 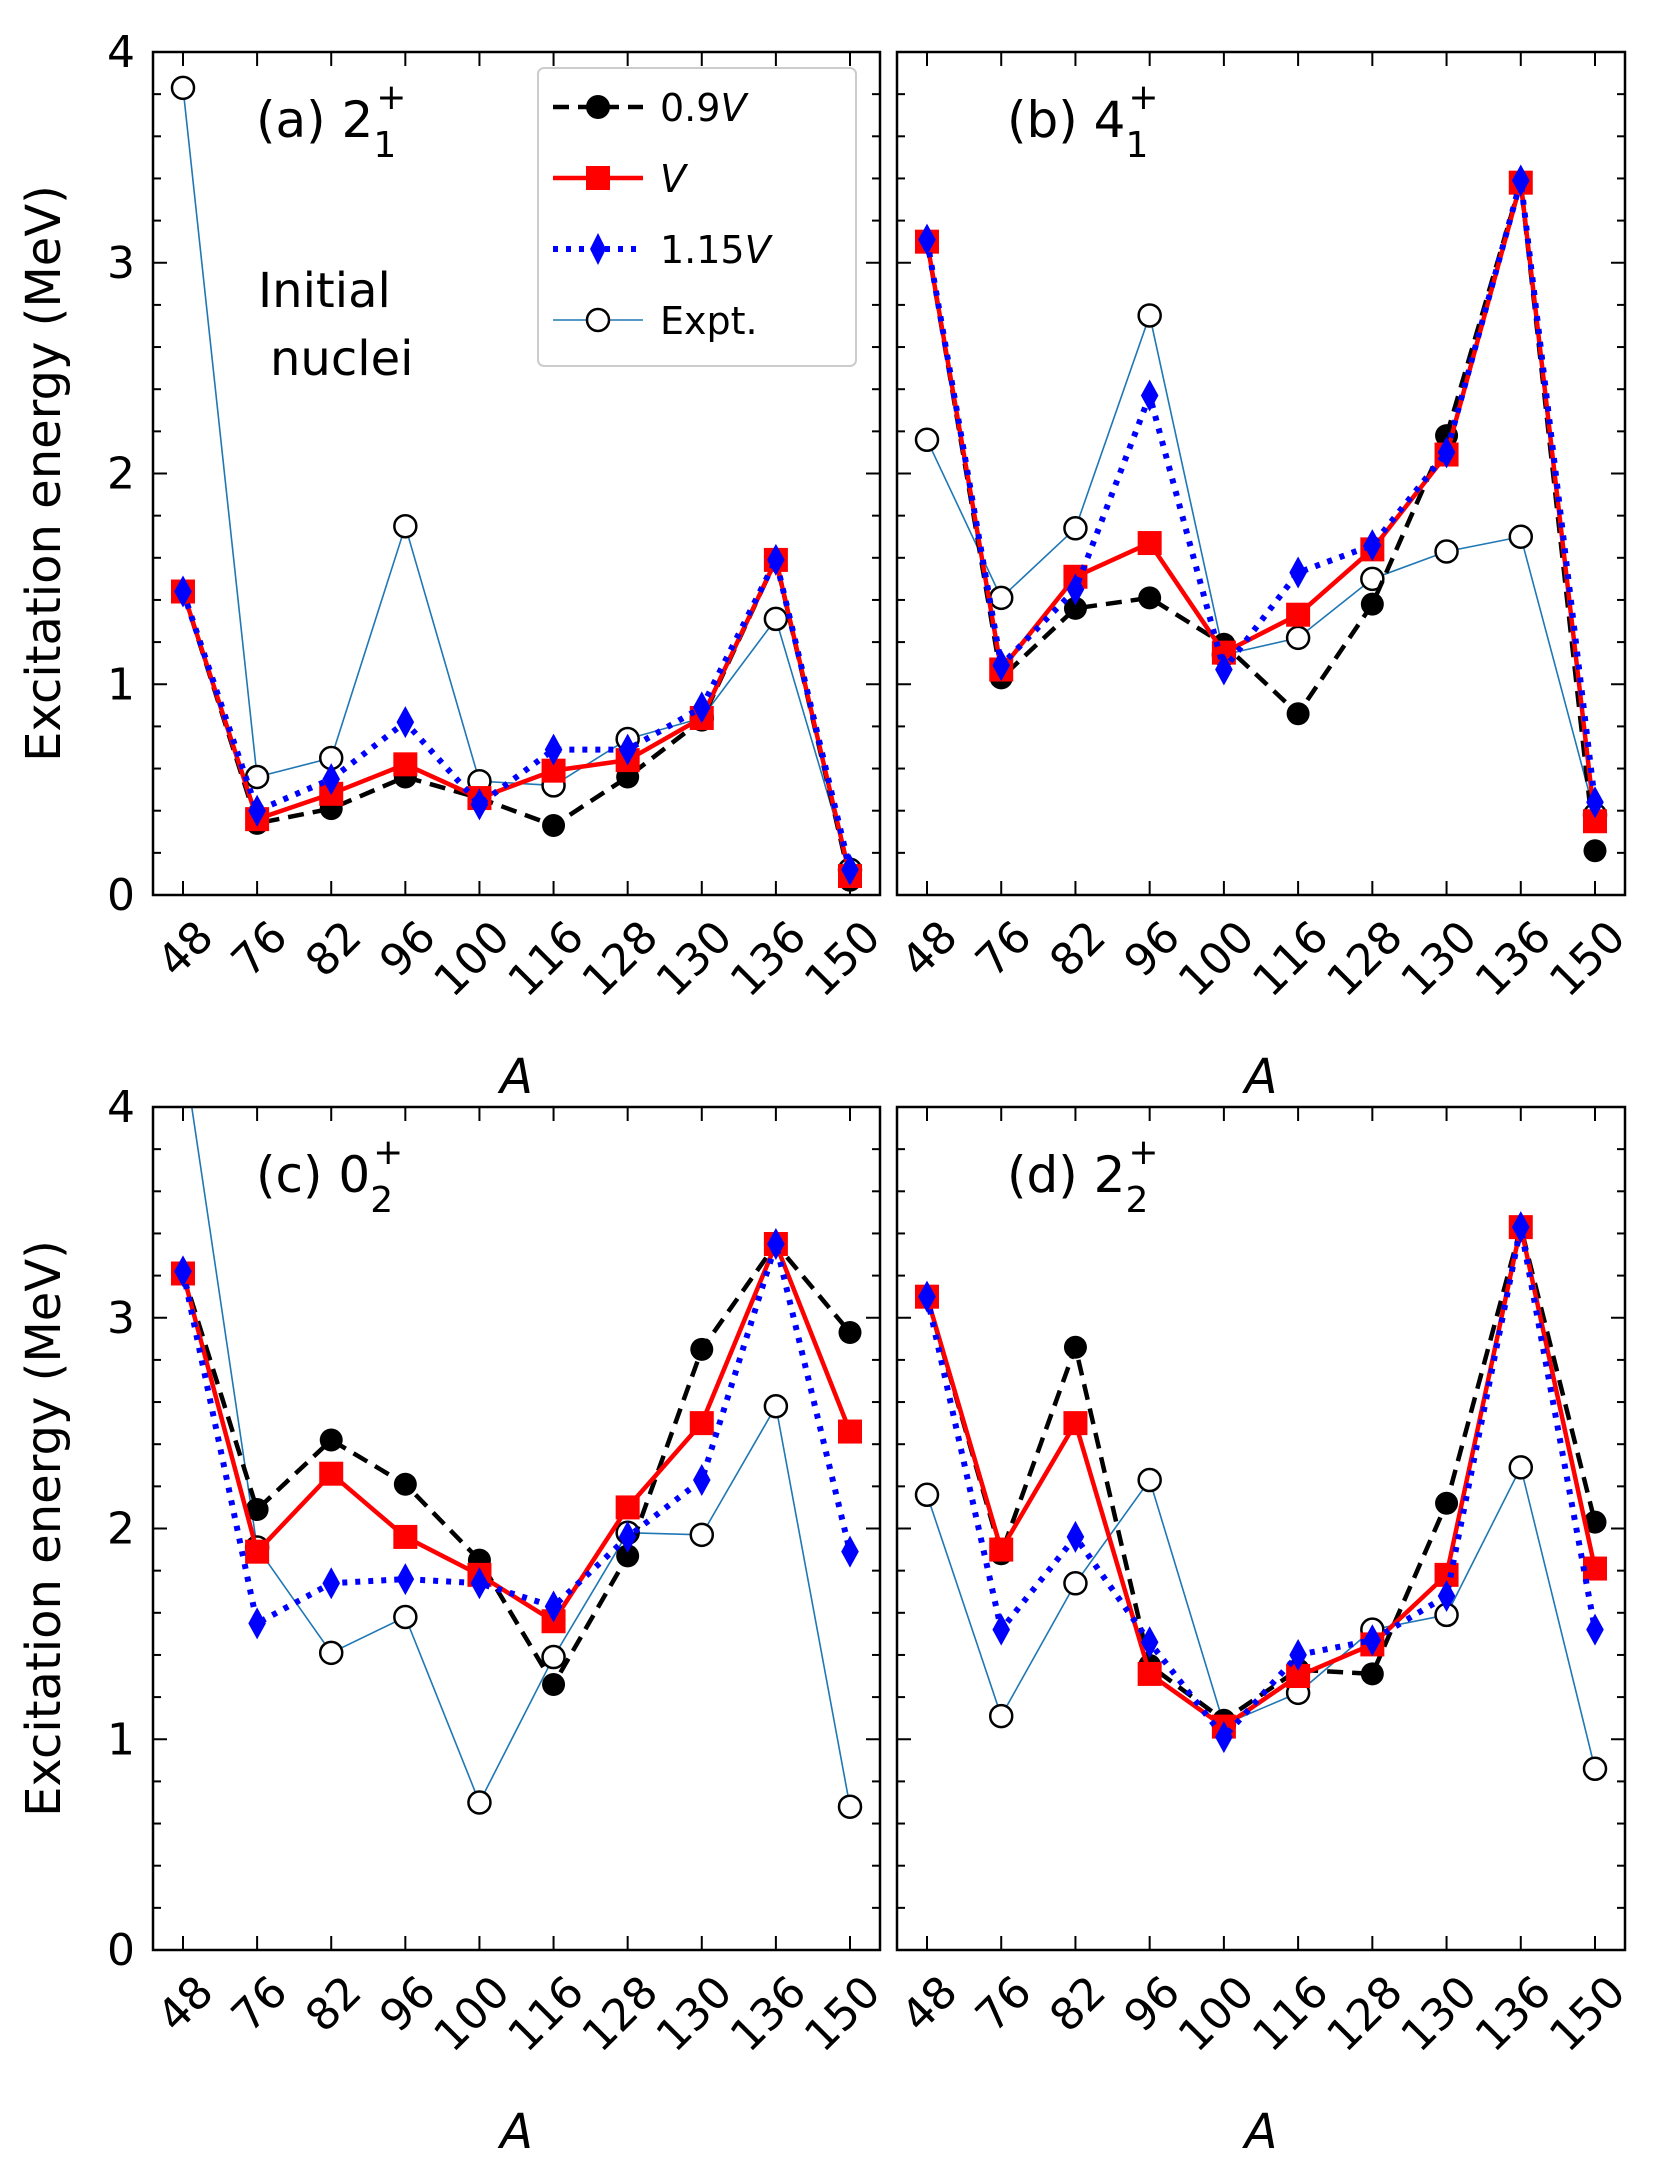 I want to click on y-tick-label-3: 3, so click(x=121, y=263).